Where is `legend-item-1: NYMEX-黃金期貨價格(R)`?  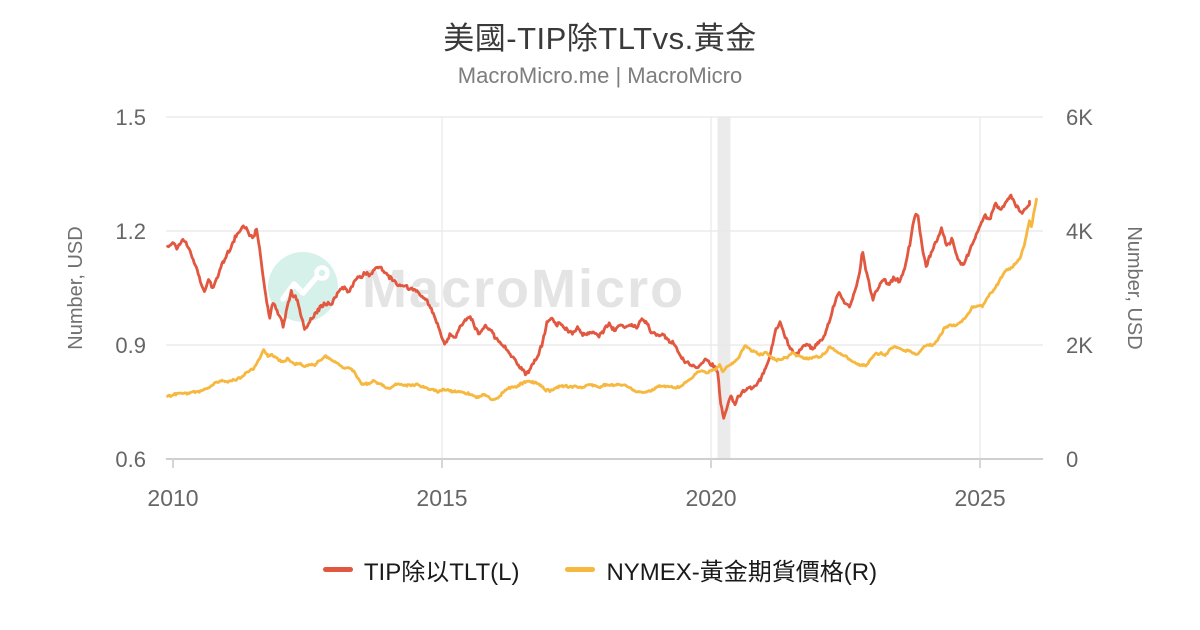
legend-item-1: NYMEX-黃金期貨價格(R) is located at coordinates (721, 569).